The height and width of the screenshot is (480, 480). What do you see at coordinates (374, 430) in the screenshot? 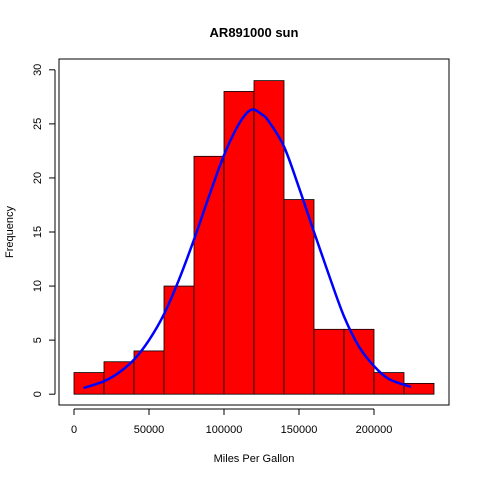
I see `x-tick-label: 200000` at bounding box center [374, 430].